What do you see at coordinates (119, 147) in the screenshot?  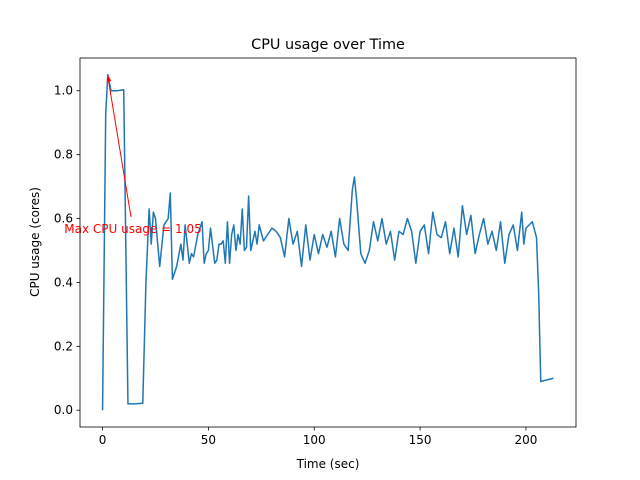 I see `annotation-arrow` at bounding box center [119, 147].